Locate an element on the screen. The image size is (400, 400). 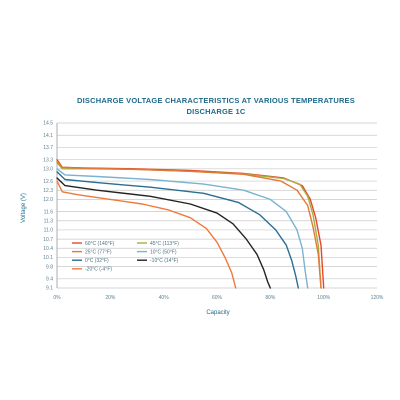
y-tick-label: 12.0 is located at coordinates (48, 200).